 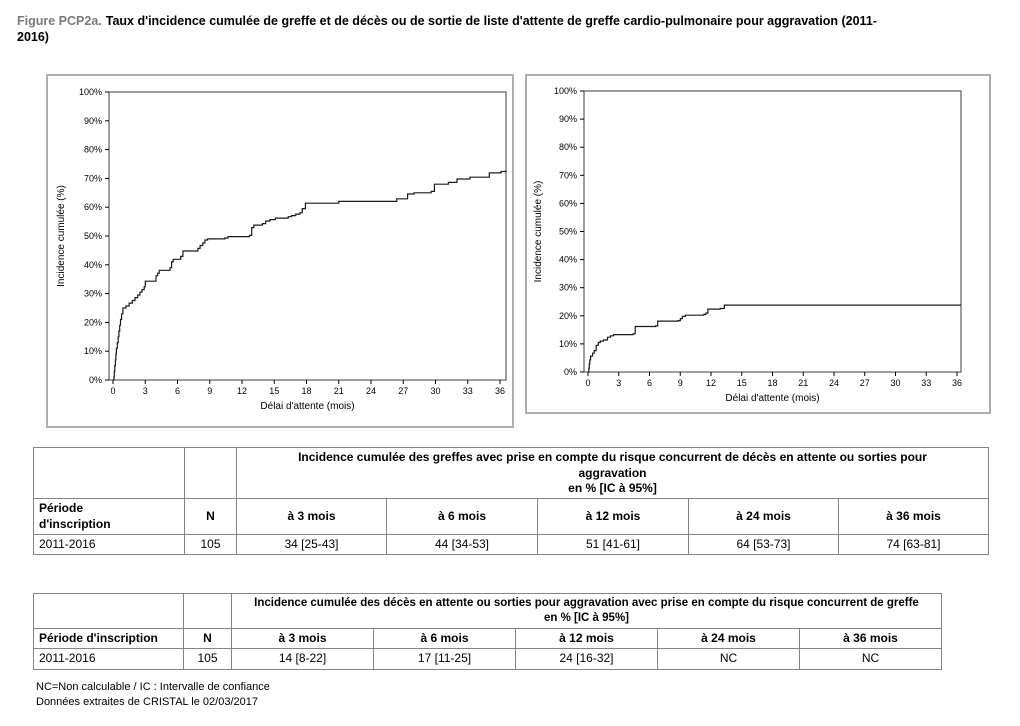 What do you see at coordinates (913, 545) in the screenshot?
I see `cell-36mois: 74 [63-81]` at bounding box center [913, 545].